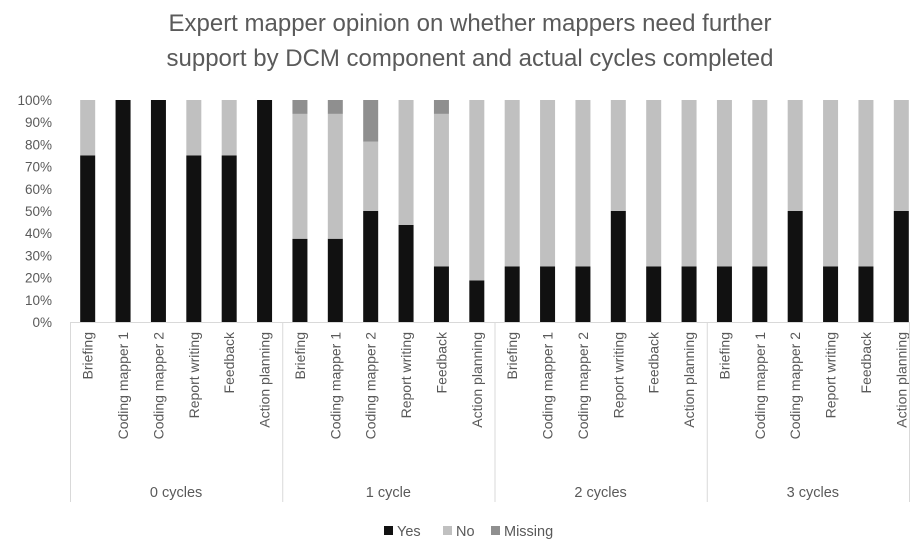 The height and width of the screenshot is (541, 910). I want to click on y-tick-label: 10%, so click(38, 300).